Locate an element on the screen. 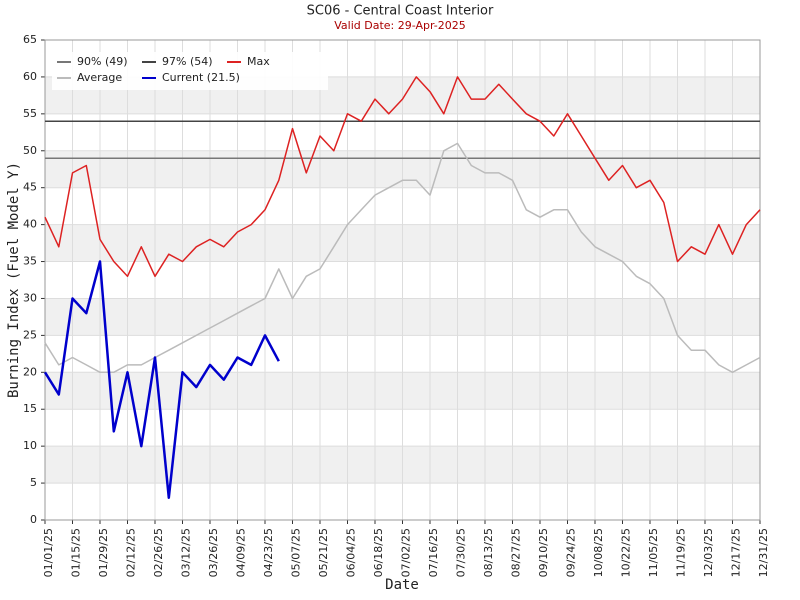 This screenshot has width=800, height=600. y-tick-label: 45 is located at coordinates (30, 187).